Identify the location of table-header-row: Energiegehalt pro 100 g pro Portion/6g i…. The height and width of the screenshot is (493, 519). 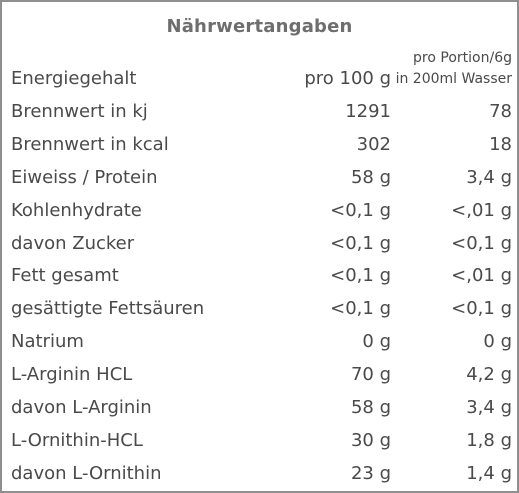
(259, 71).